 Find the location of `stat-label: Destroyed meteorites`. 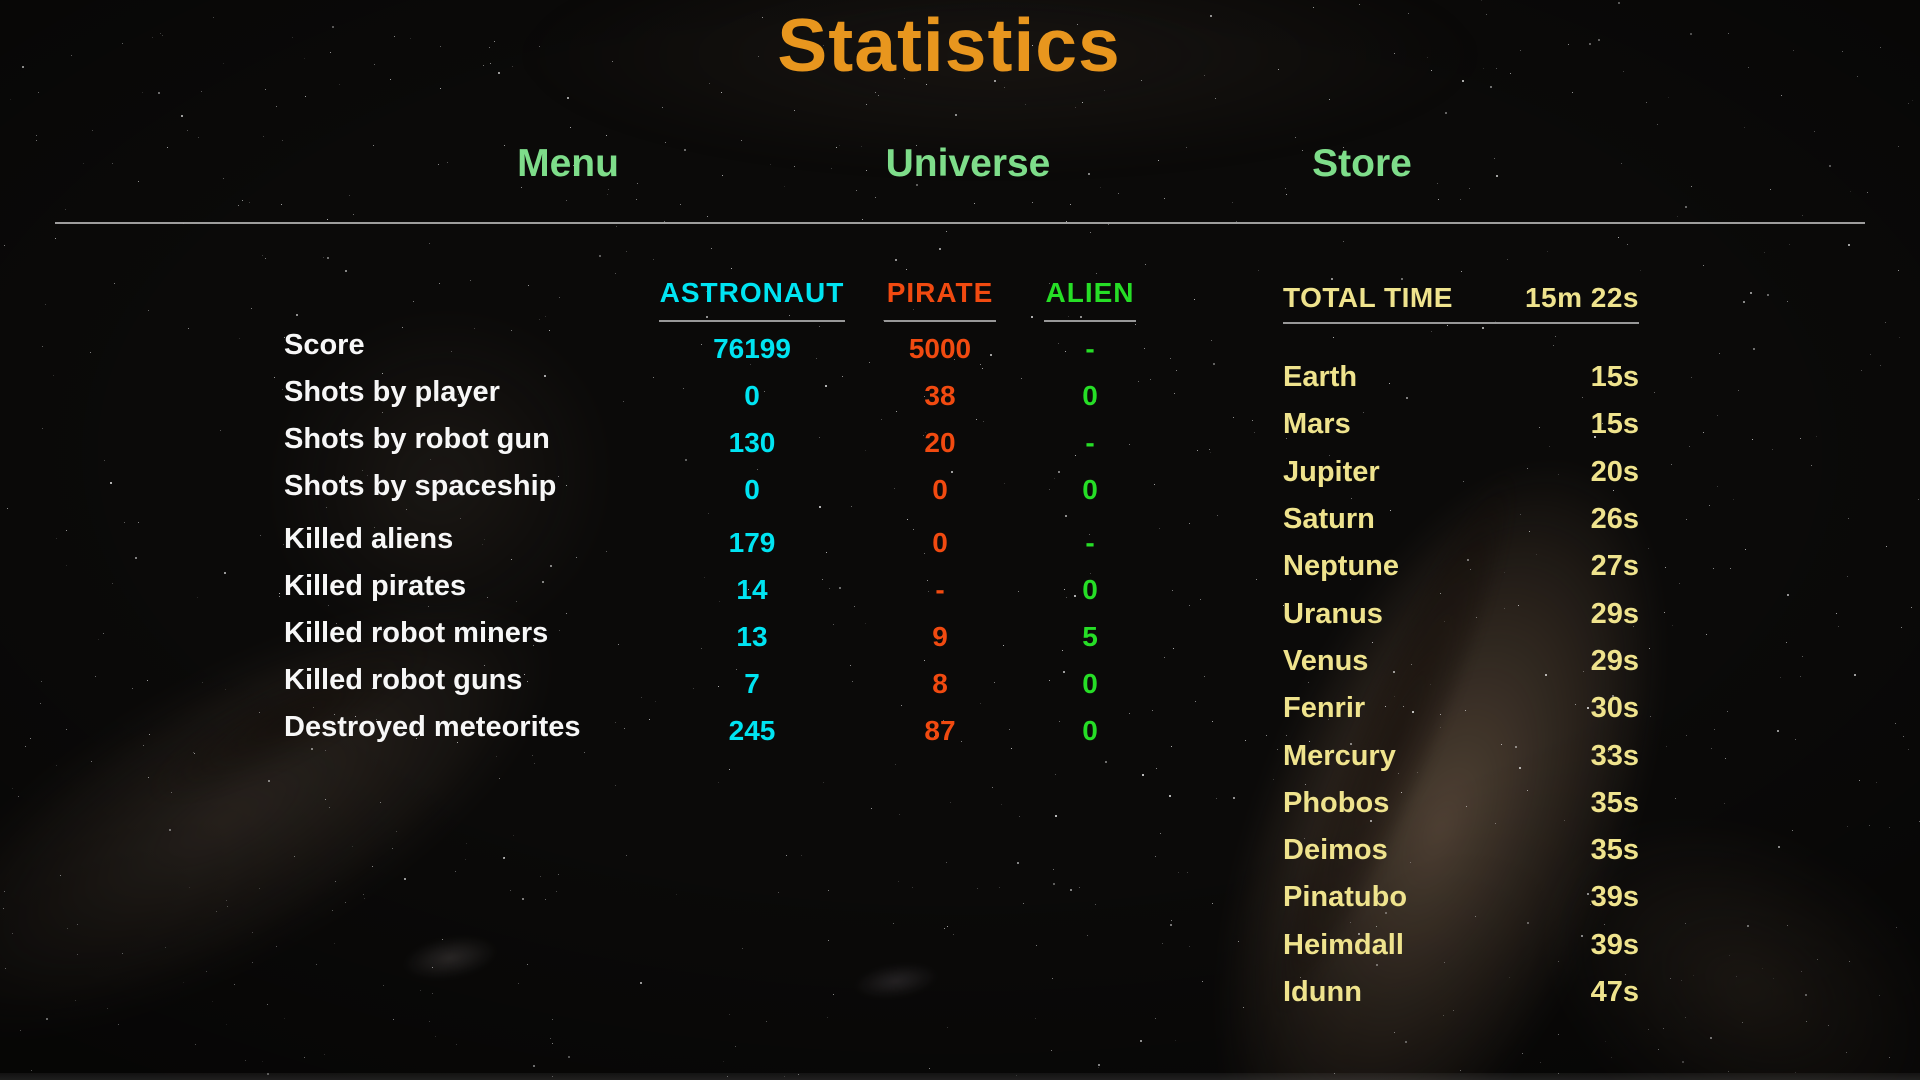

stat-label: Destroyed meteorites is located at coordinates (432, 727).